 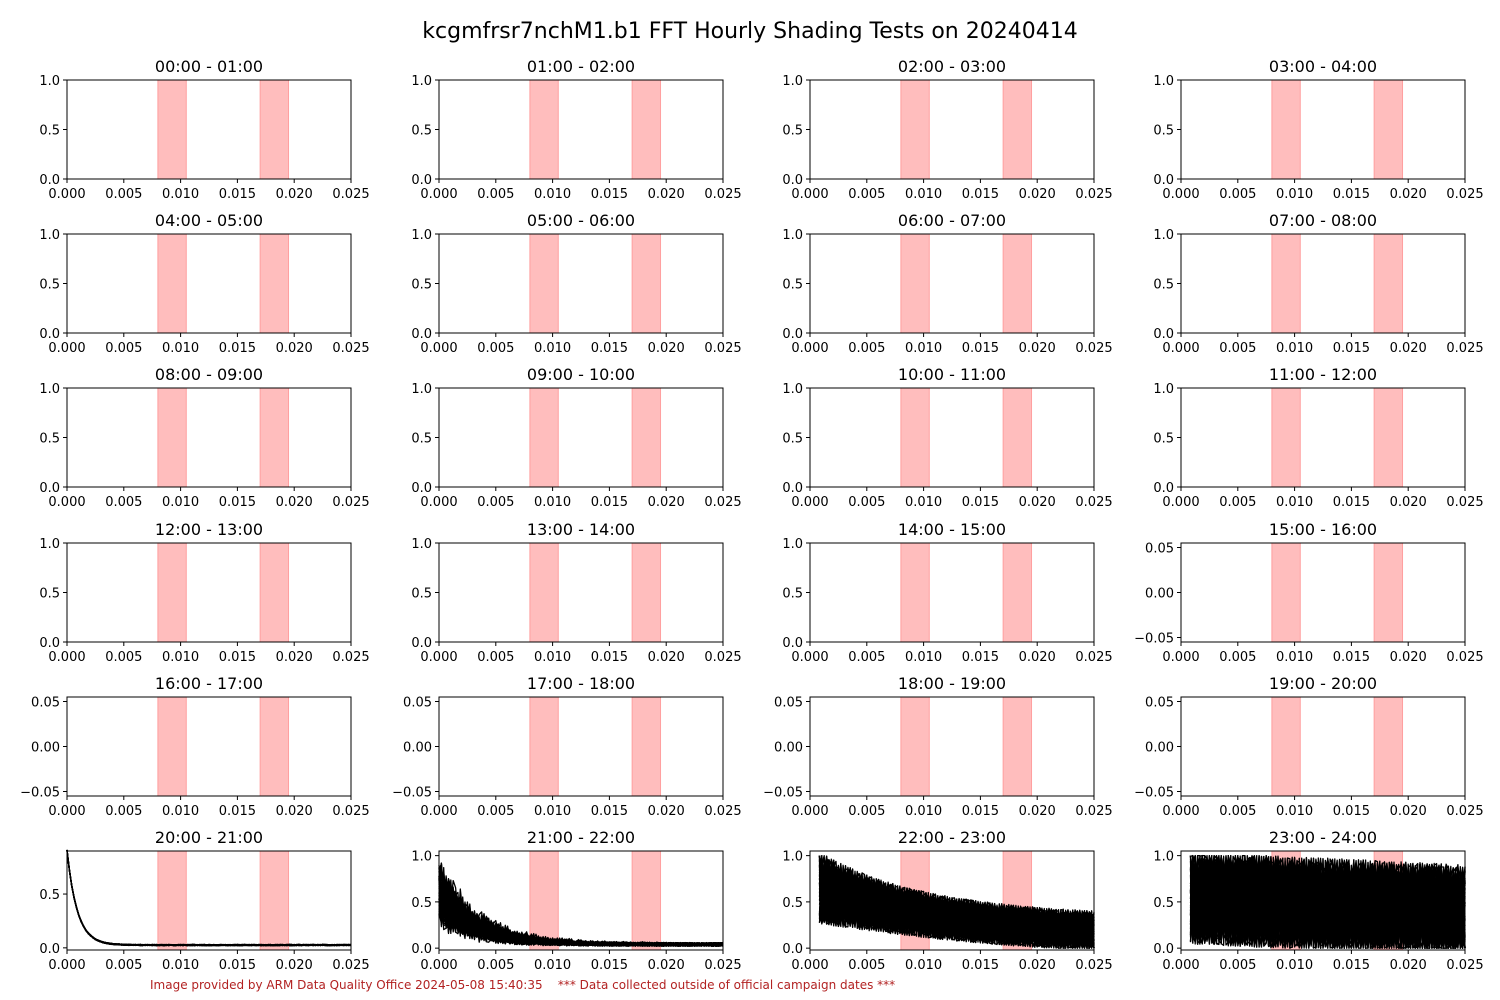 What do you see at coordinates (952, 66) in the screenshot?
I see `panel-title: 02:00 - 03:00` at bounding box center [952, 66].